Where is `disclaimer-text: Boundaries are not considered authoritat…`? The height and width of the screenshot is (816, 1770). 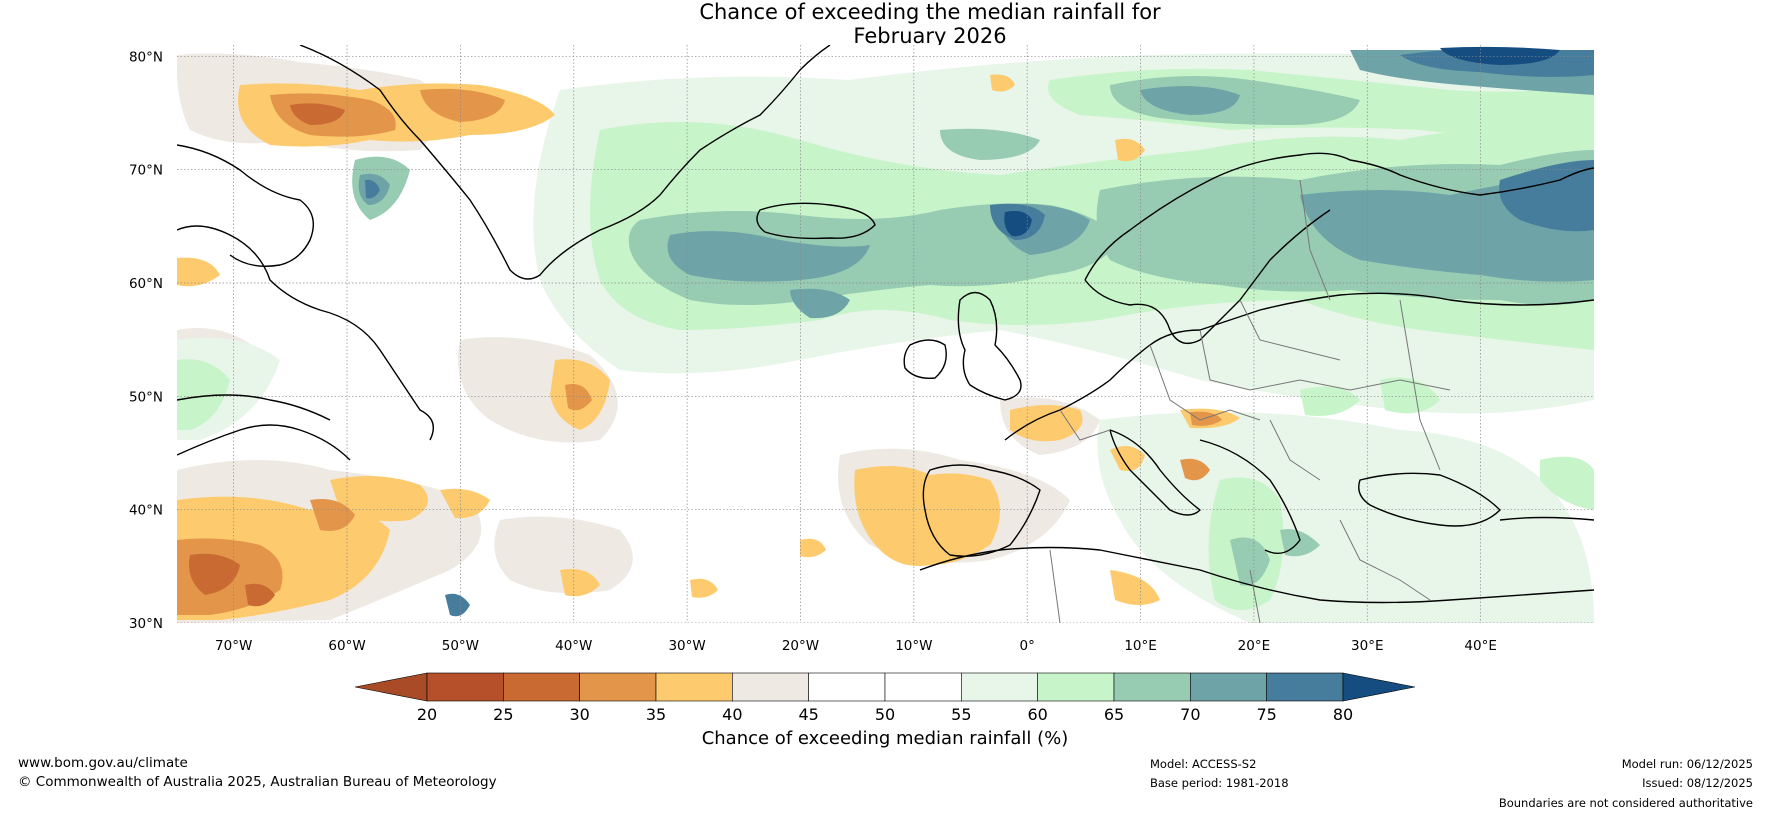 disclaimer-text: Boundaries are not considered authoritat… is located at coordinates (1625, 803).